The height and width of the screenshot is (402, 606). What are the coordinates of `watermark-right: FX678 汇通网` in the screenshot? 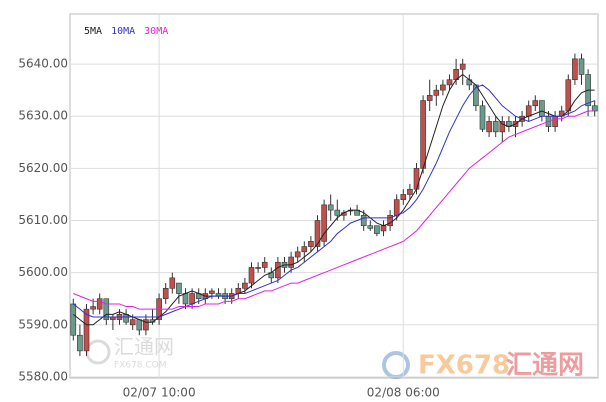 It's located at (483, 366).